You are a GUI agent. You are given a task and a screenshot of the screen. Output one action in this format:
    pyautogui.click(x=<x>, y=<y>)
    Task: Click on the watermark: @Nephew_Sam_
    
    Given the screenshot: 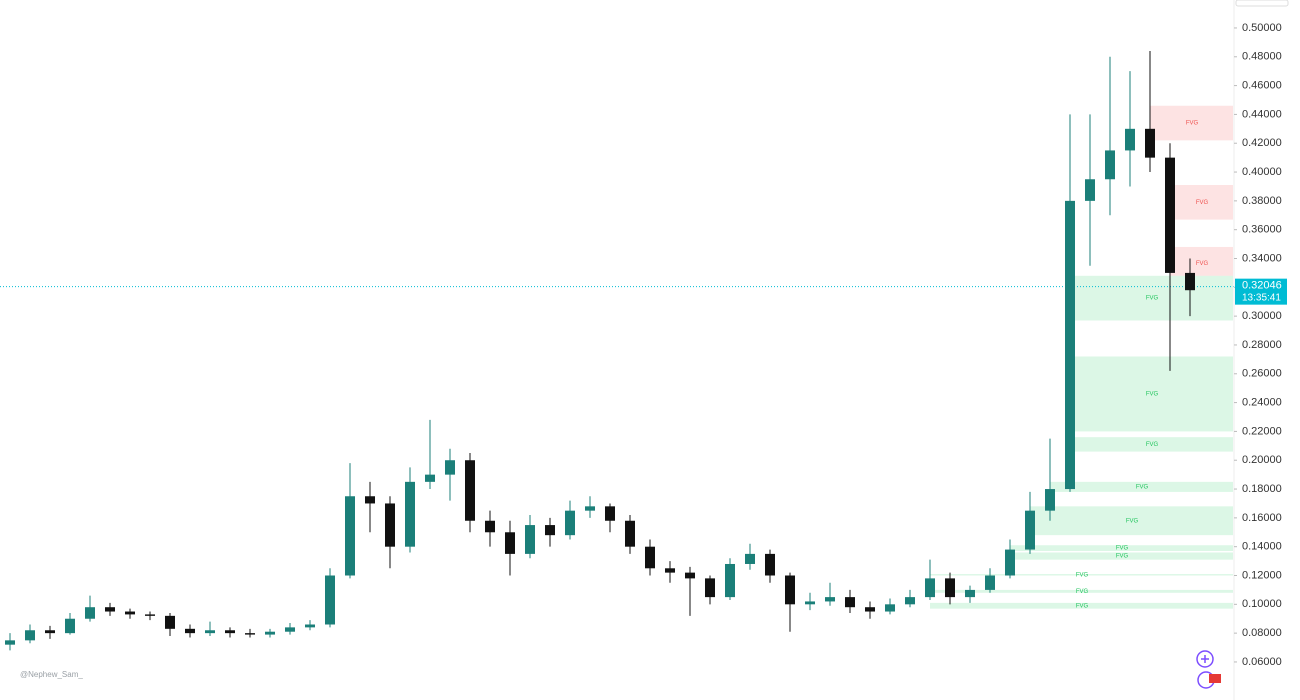 What is the action you would take?
    pyautogui.click(x=51, y=674)
    